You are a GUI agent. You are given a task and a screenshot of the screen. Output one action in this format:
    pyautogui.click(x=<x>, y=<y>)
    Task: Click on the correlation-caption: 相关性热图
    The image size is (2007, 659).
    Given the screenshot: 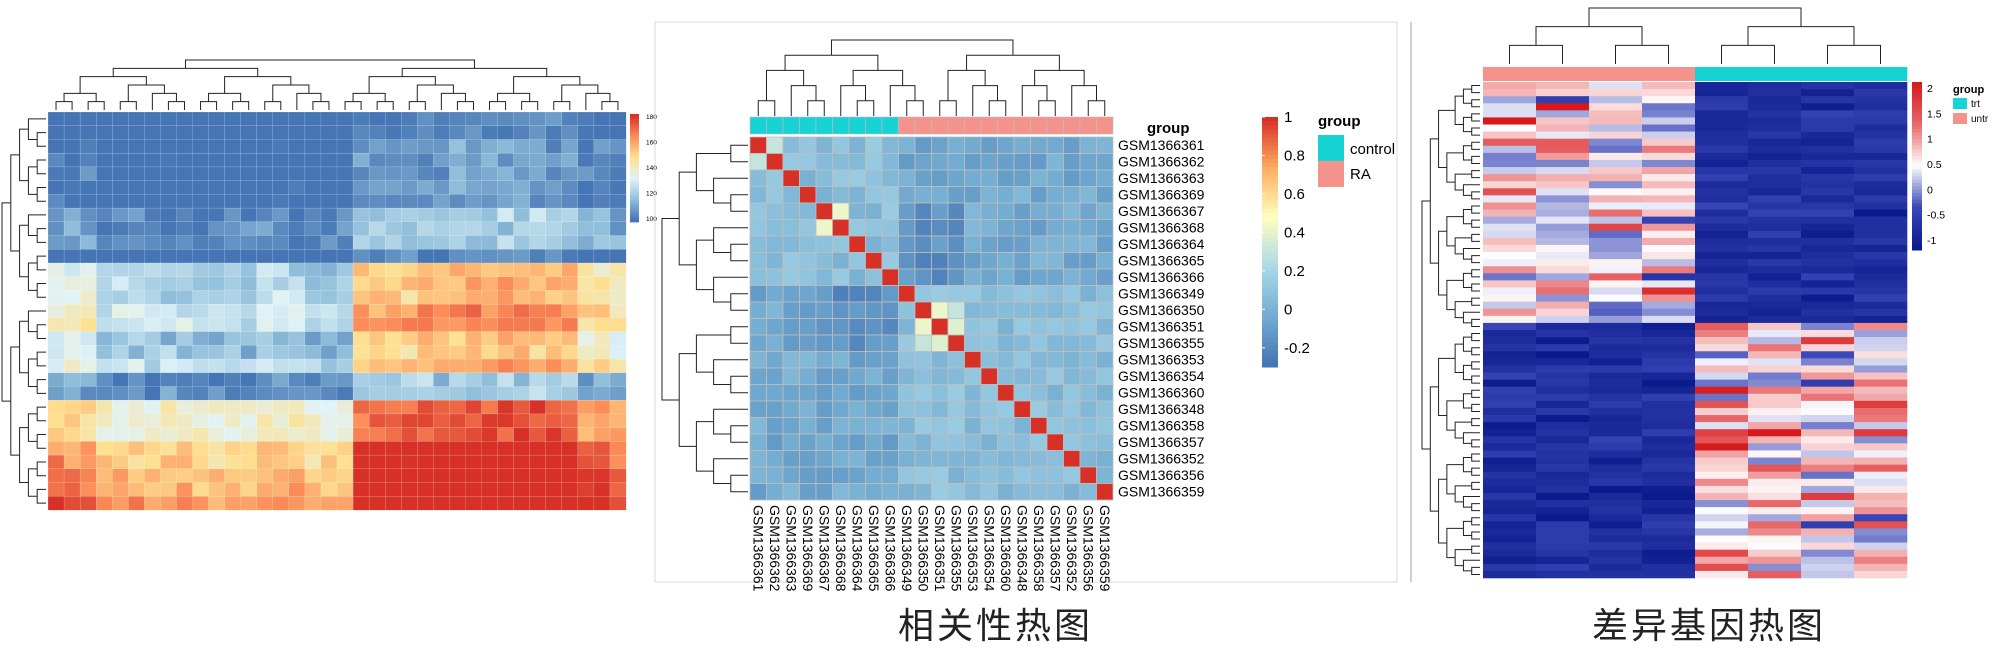 What is the action you would take?
    pyautogui.click(x=995, y=626)
    